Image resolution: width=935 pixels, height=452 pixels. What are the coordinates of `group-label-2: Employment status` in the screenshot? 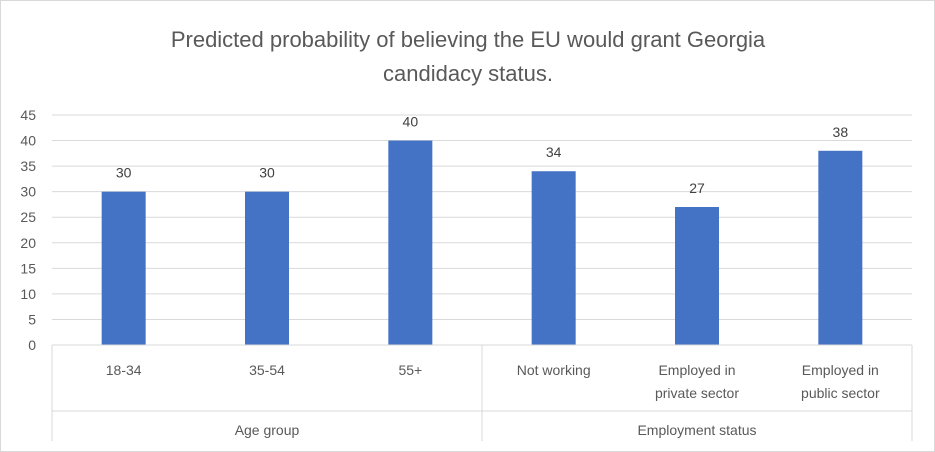 It's located at (696, 430).